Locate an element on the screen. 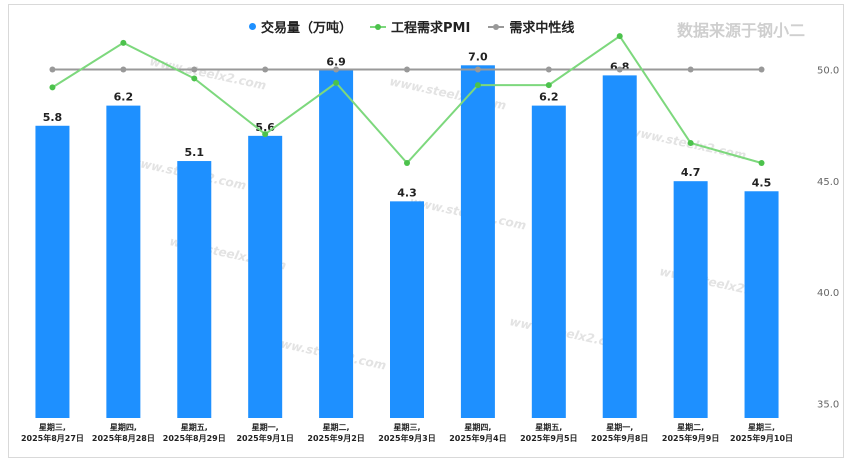 The image size is (852, 466). volume-bar-value-label: 6.9 is located at coordinates (336, 61).